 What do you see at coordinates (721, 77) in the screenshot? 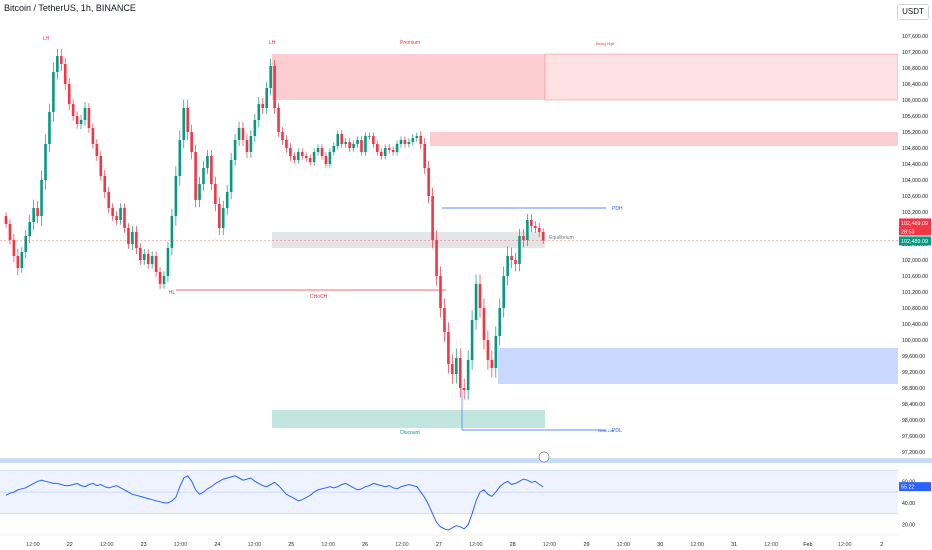
I see `zone-extension` at bounding box center [721, 77].